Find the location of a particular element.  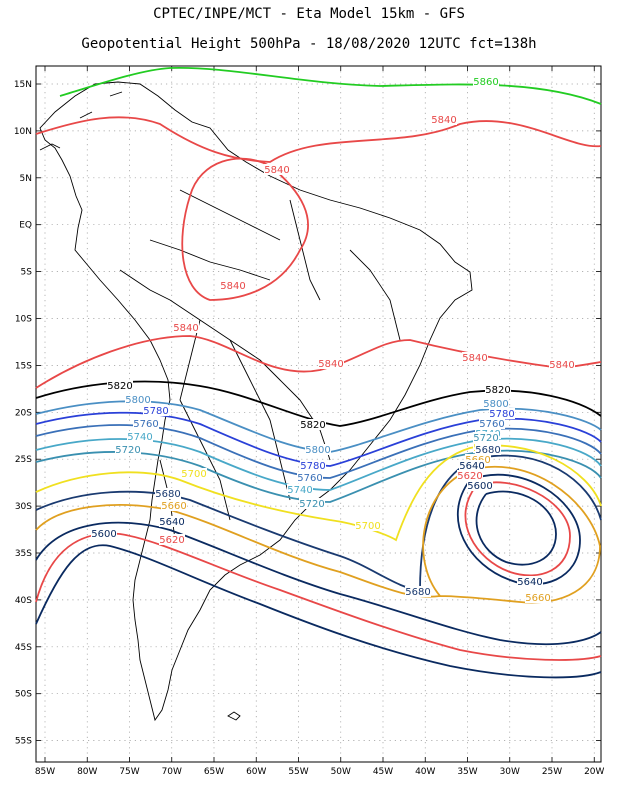

lat-label: 15S is located at coordinates (23, 366).